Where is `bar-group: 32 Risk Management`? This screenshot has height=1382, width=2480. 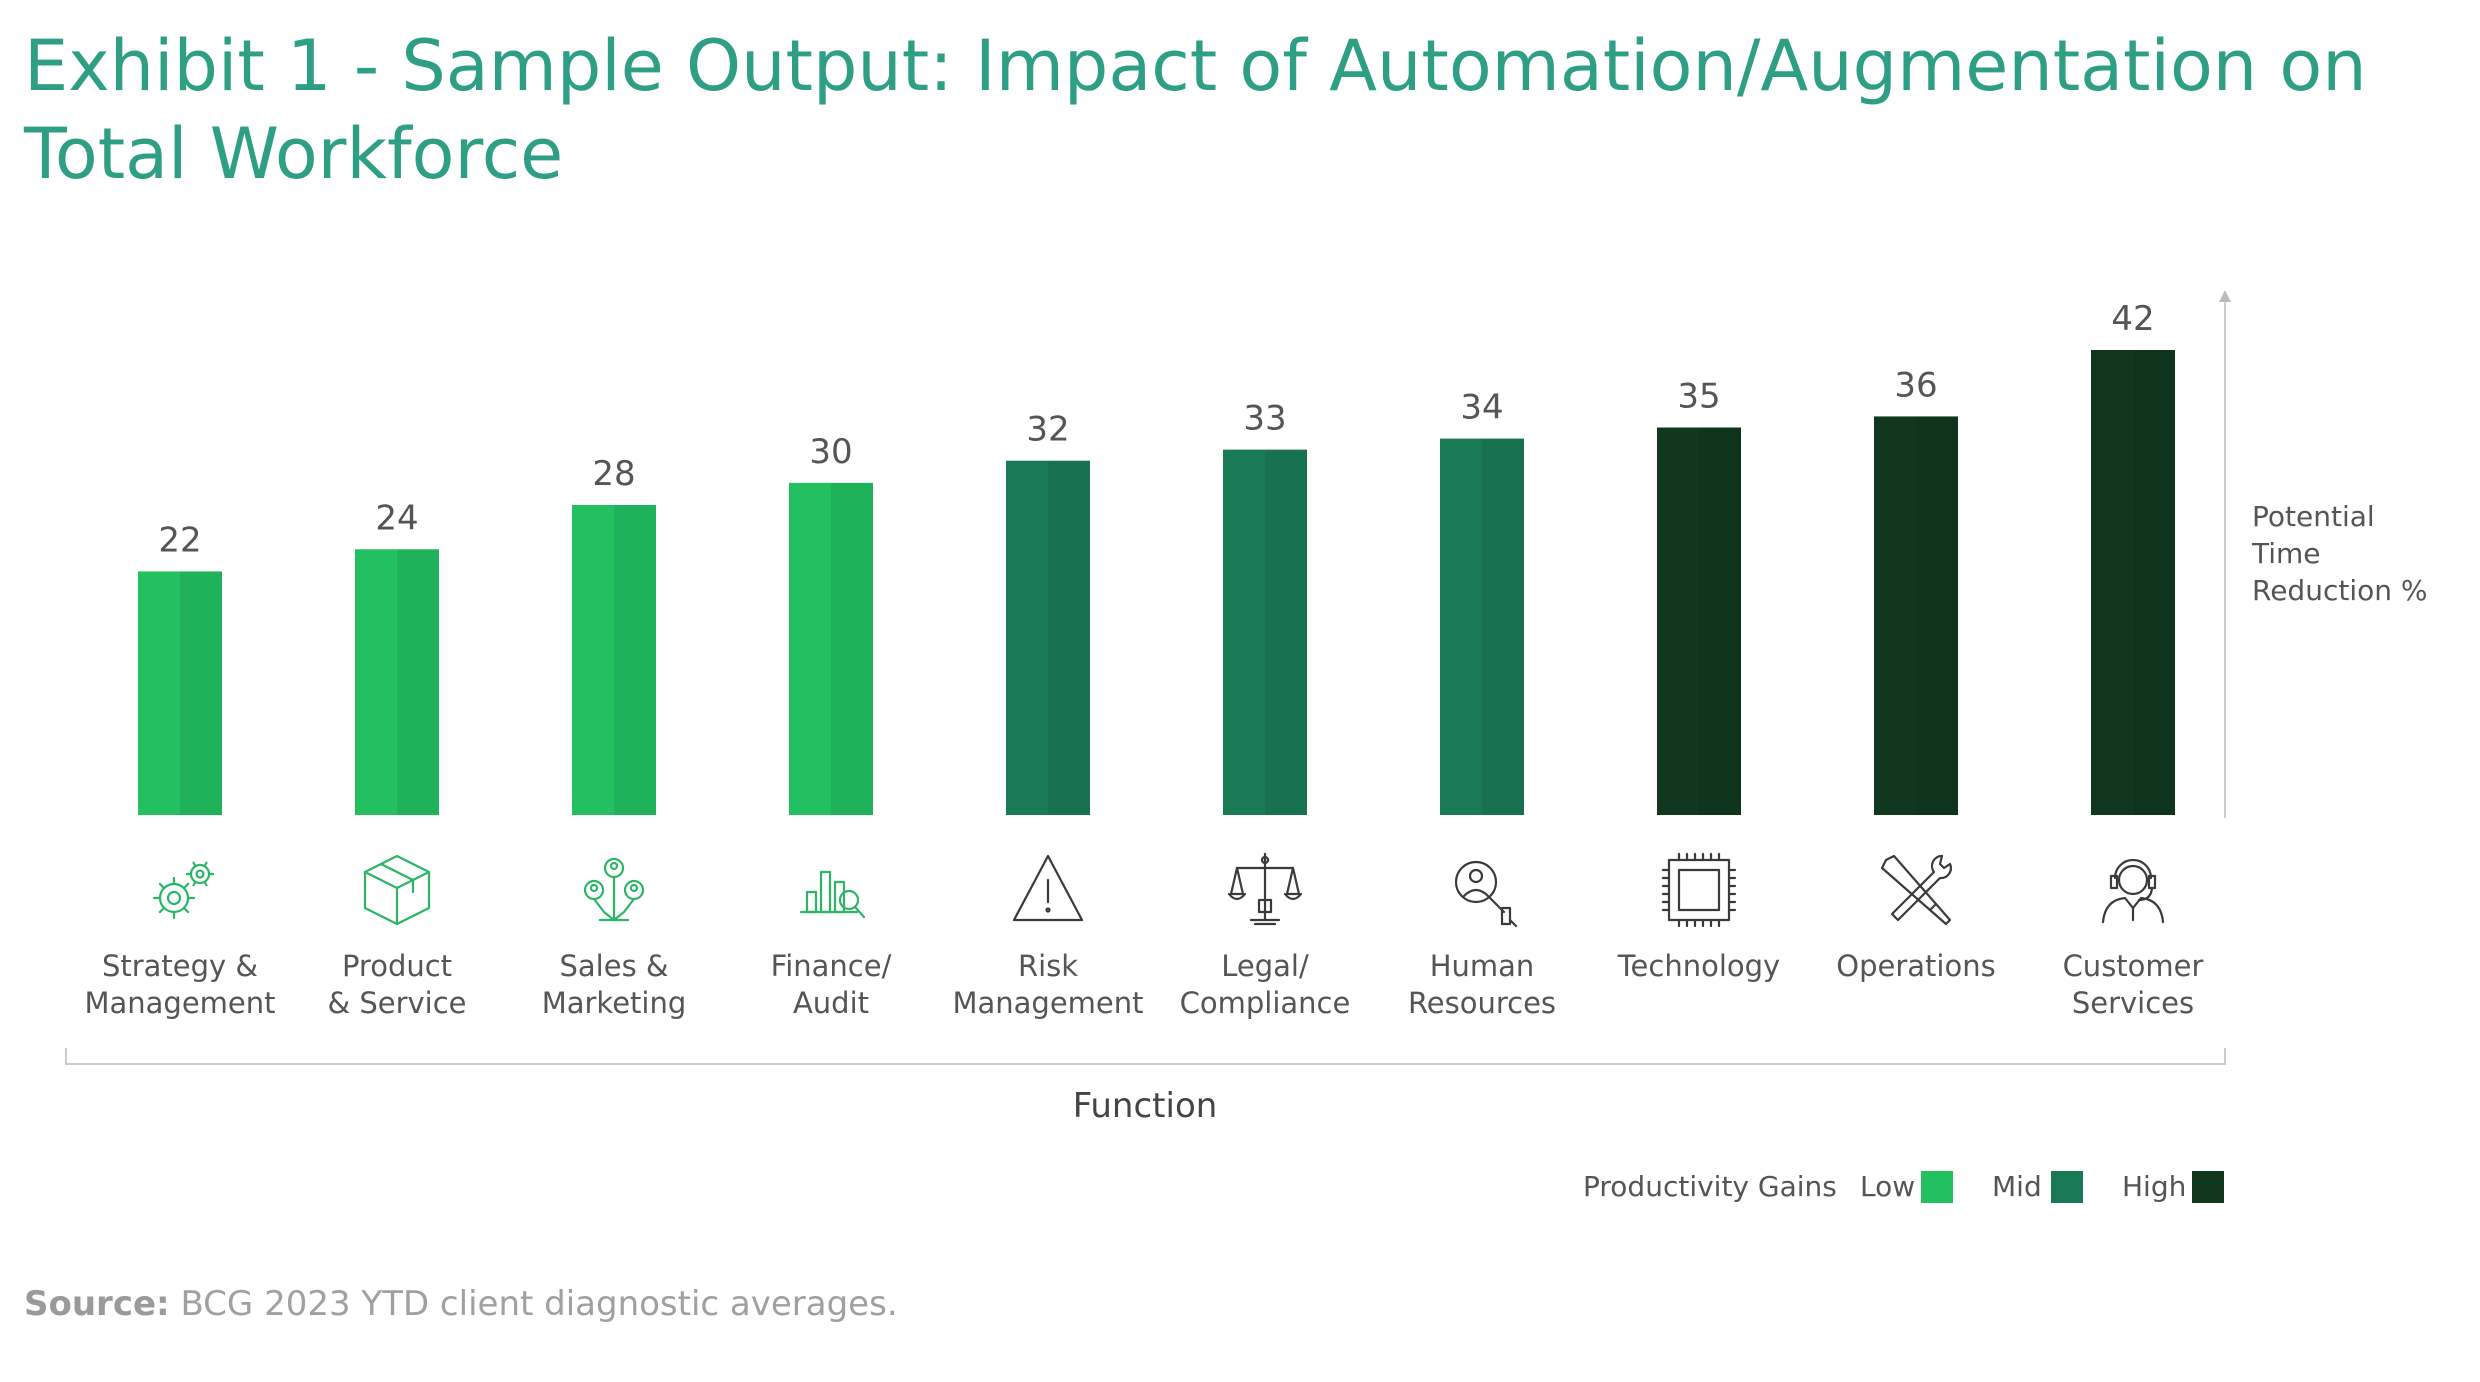
bar-group: 32 Risk Management is located at coordinates (1047, 715).